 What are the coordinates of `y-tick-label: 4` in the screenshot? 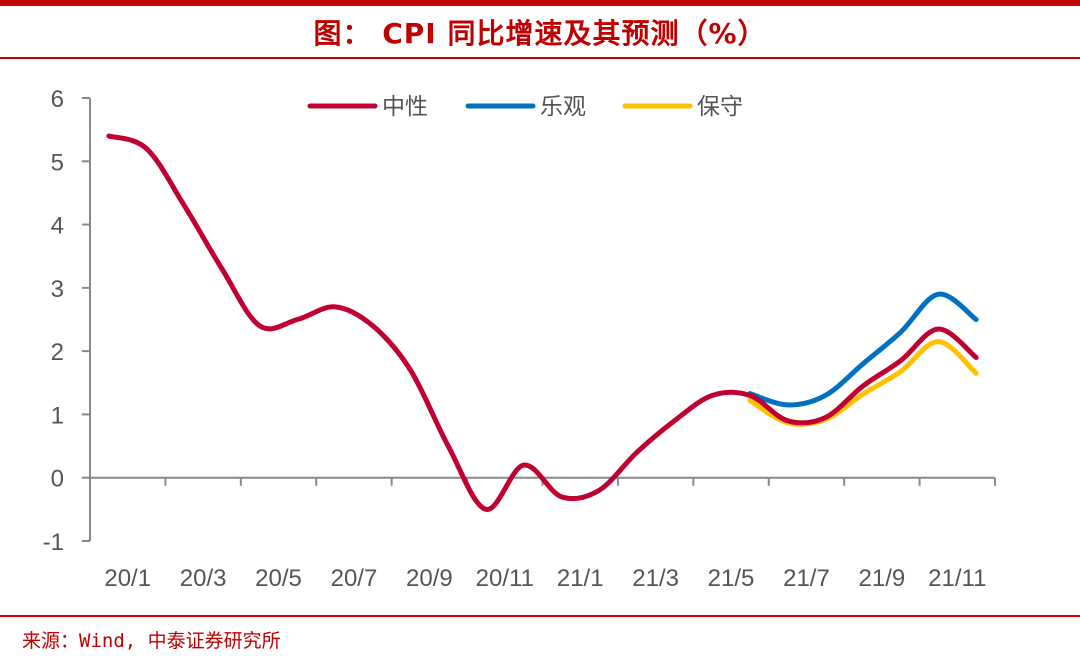 It's located at (57, 226).